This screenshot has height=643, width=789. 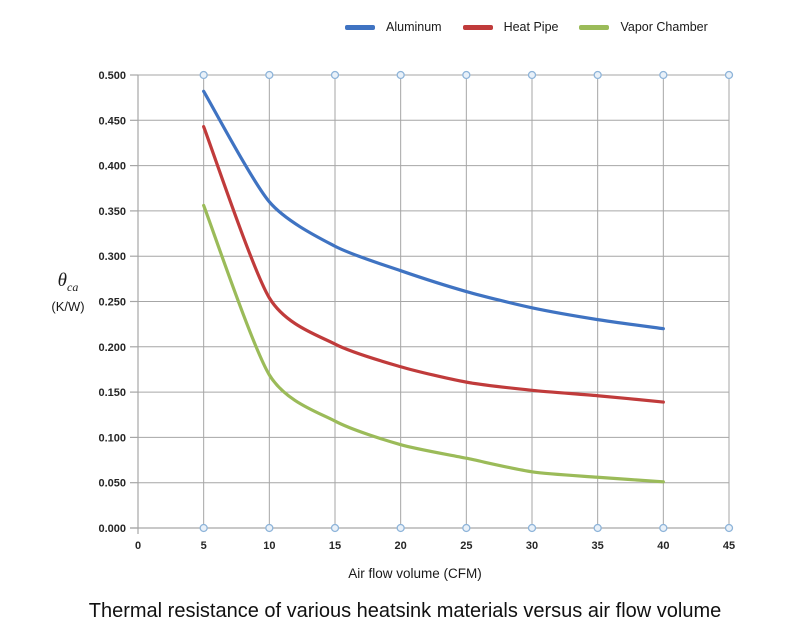 What do you see at coordinates (112, 212) in the screenshot?
I see `y-tick-label: 0.350` at bounding box center [112, 212].